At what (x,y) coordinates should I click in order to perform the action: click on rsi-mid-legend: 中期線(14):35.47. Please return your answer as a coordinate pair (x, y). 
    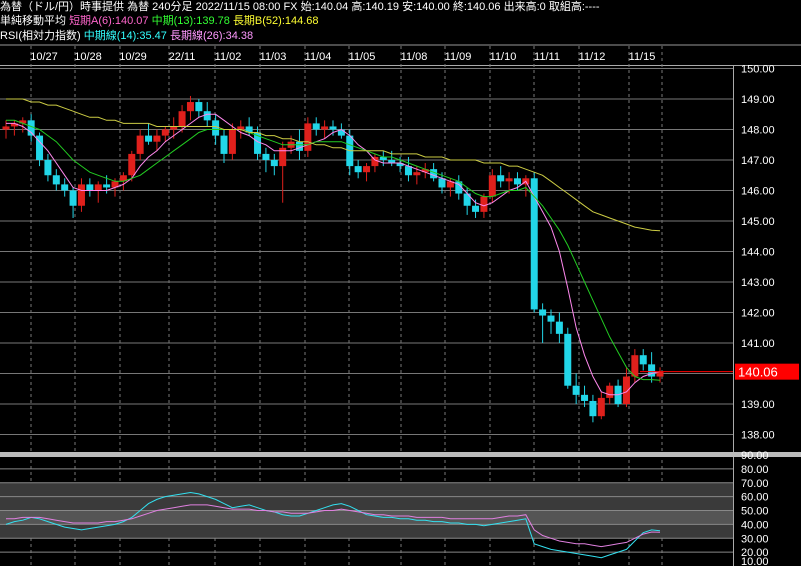
    Looking at the image, I should click on (125, 36).